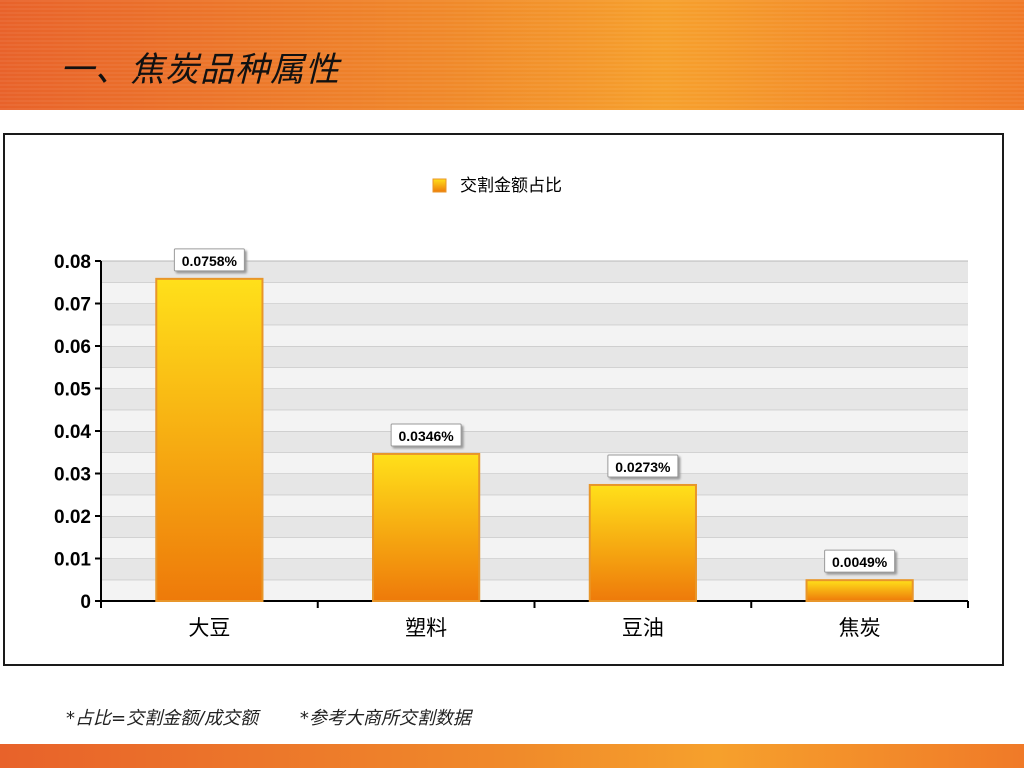 This screenshot has width=1024, height=768. Describe the element at coordinates (426, 628) in the screenshot. I see `x-tick-label: 塑料` at that location.